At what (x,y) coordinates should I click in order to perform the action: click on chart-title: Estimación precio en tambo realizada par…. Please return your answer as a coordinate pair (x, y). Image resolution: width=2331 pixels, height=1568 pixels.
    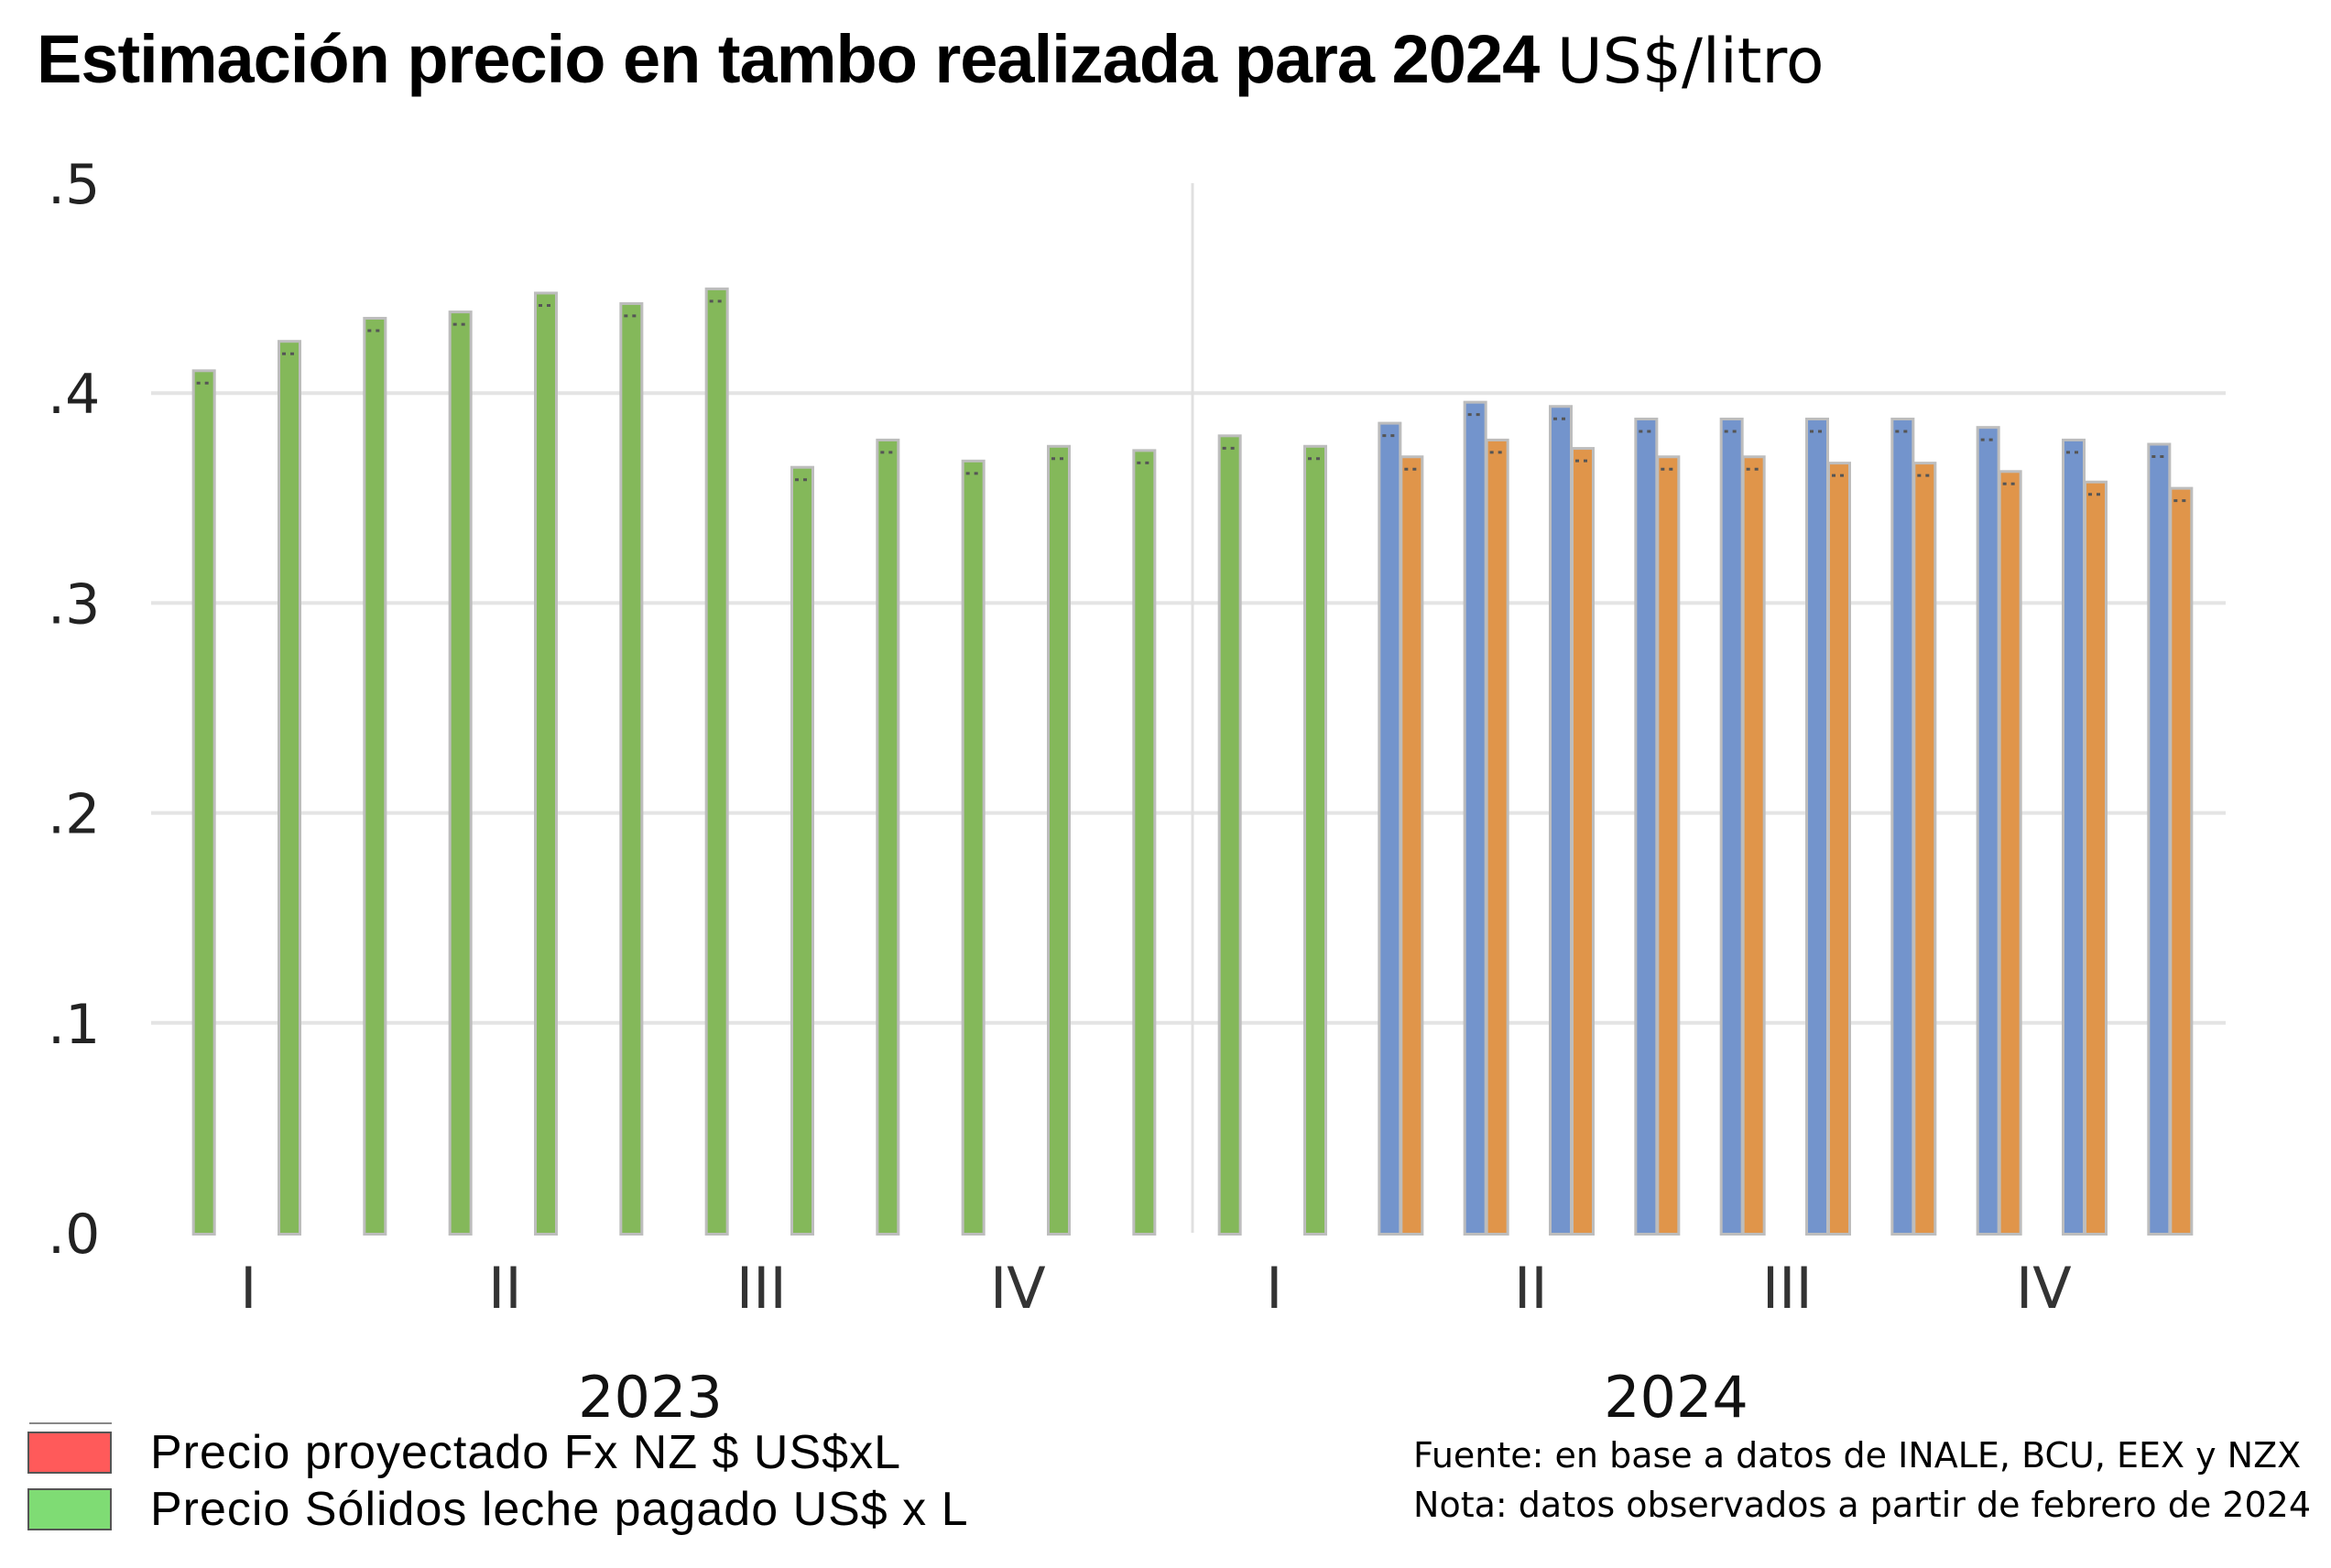
    Looking at the image, I should click on (930, 59).